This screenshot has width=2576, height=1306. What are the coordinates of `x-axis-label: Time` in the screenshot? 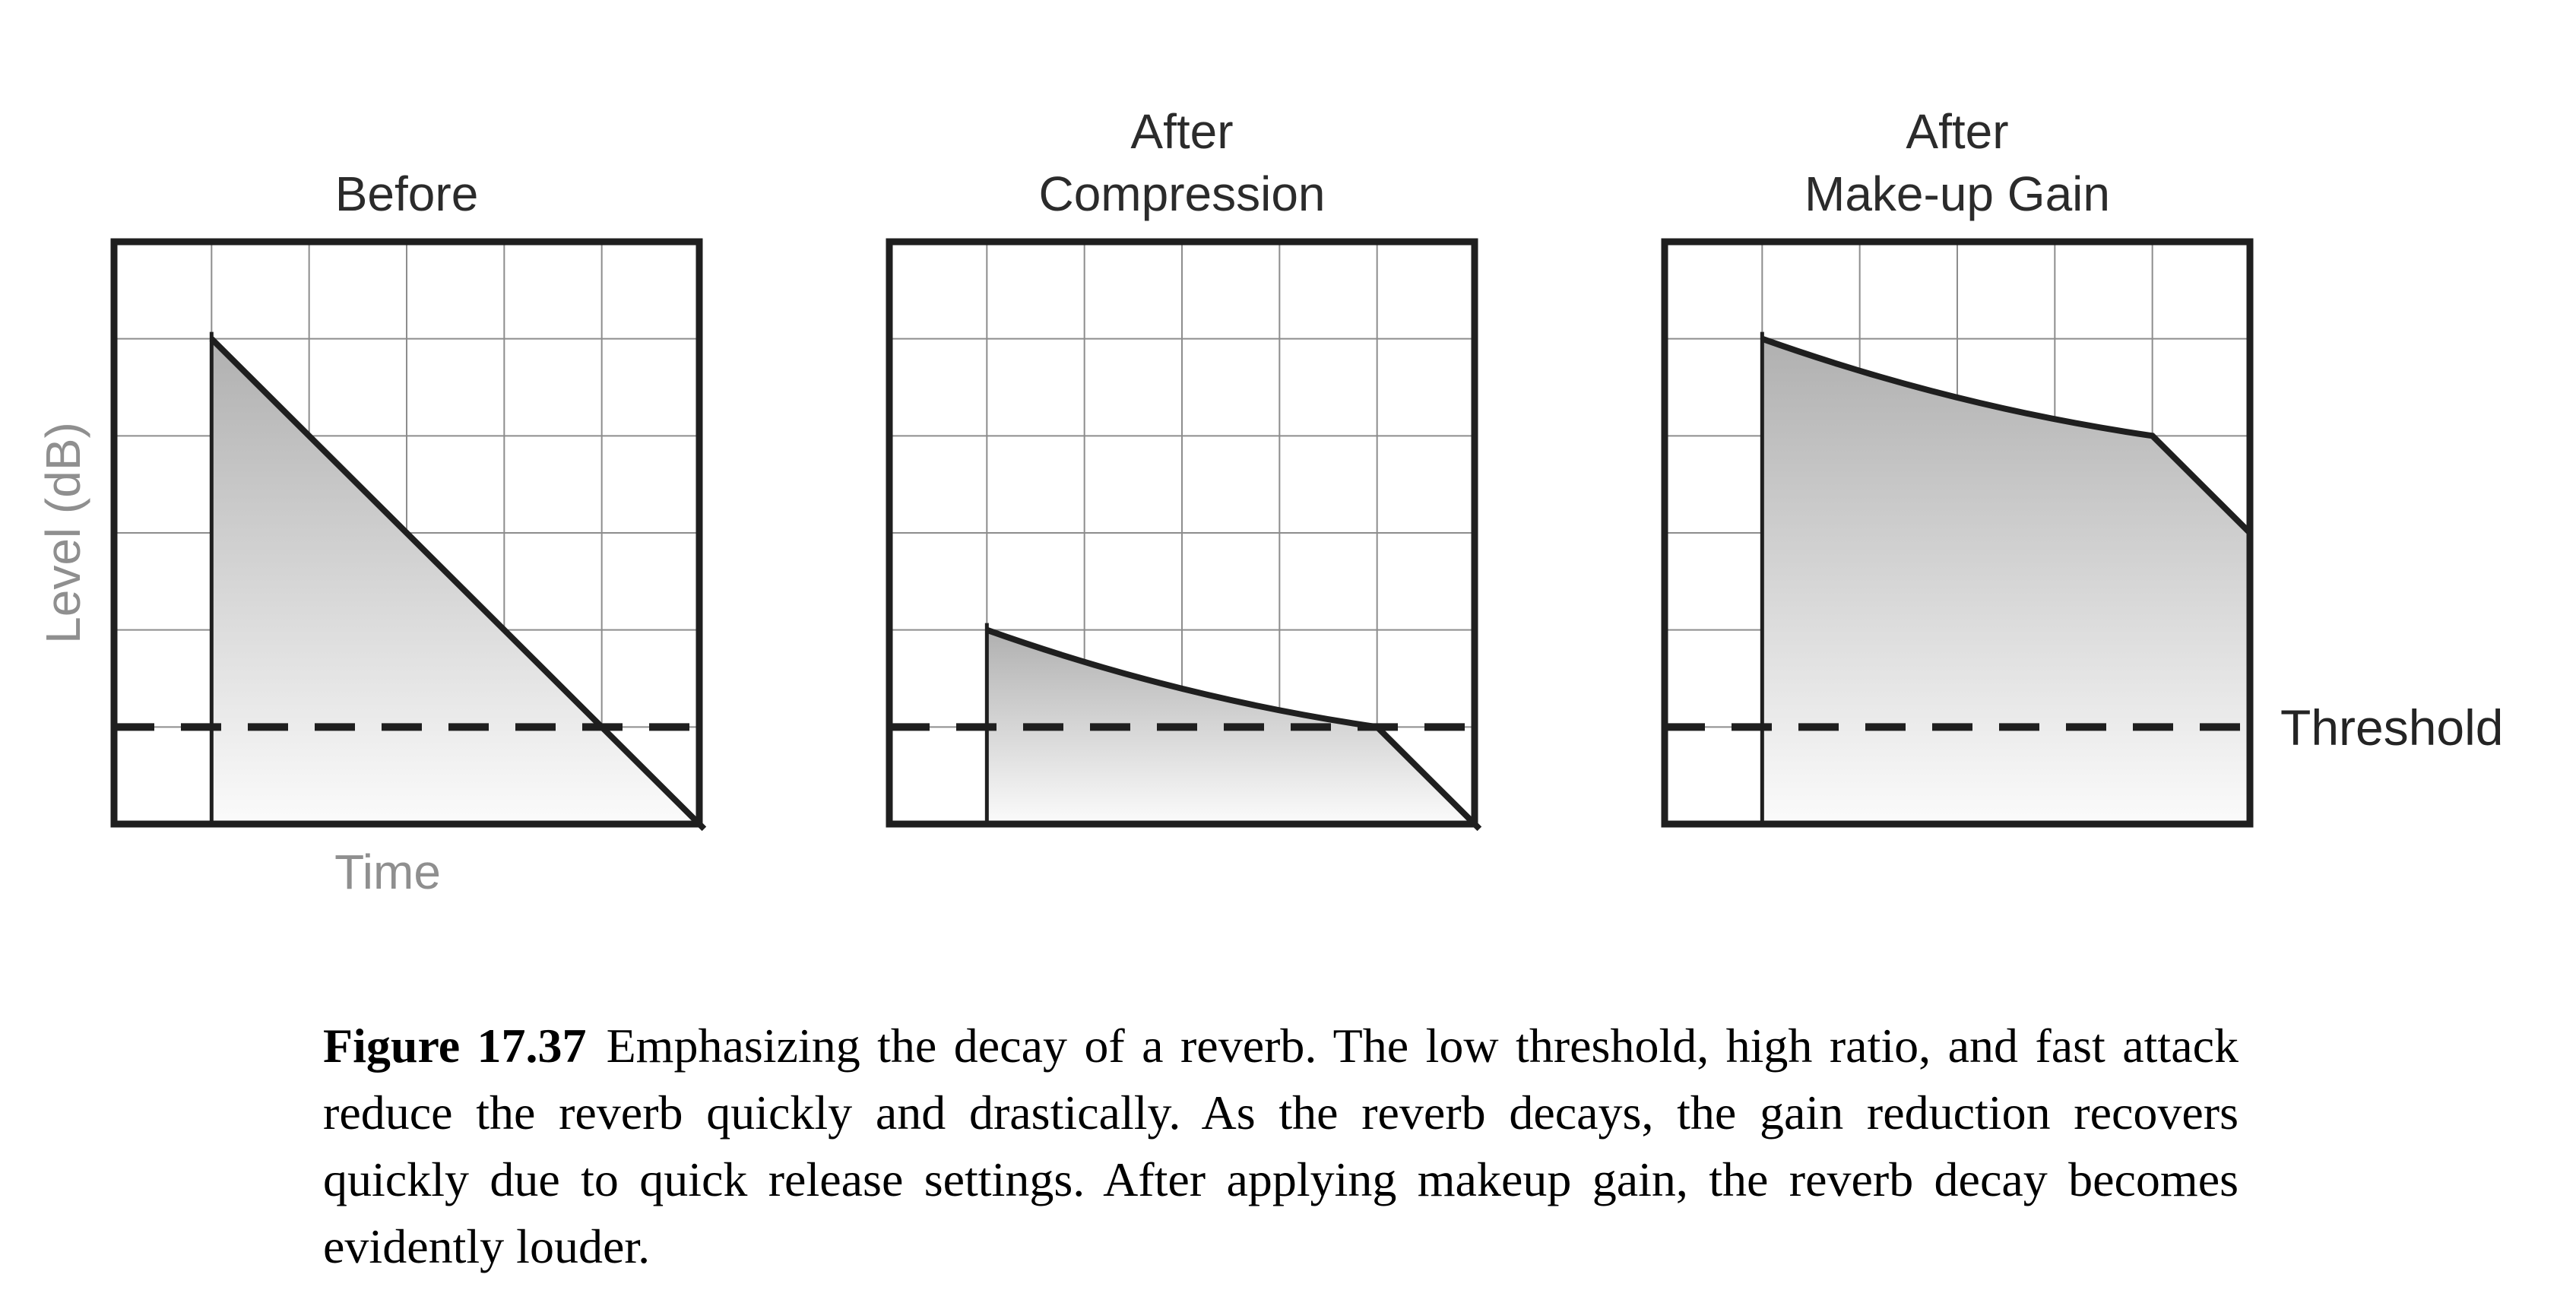 It's located at (387, 872).